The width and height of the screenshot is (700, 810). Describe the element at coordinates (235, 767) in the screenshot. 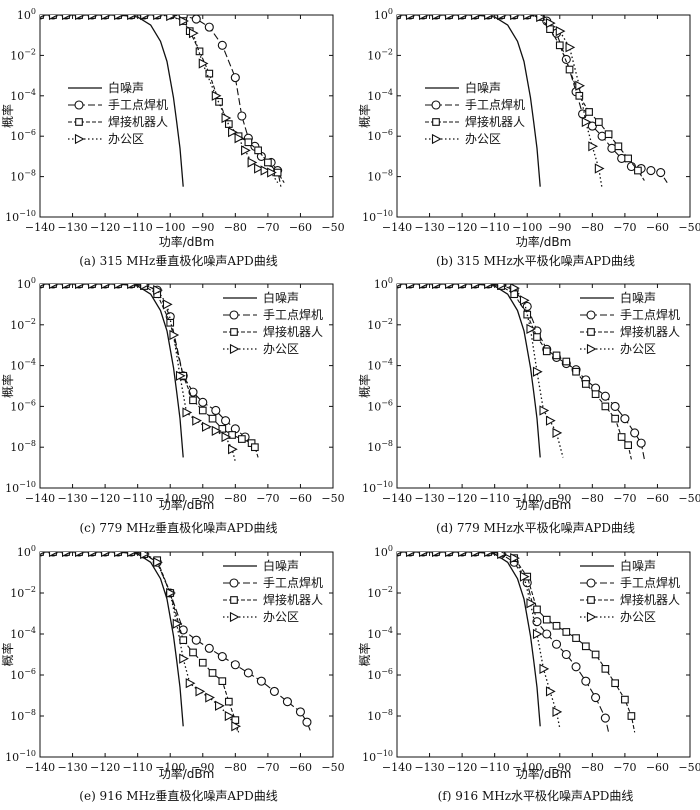

I see `x-tick-label: −80` at that location.